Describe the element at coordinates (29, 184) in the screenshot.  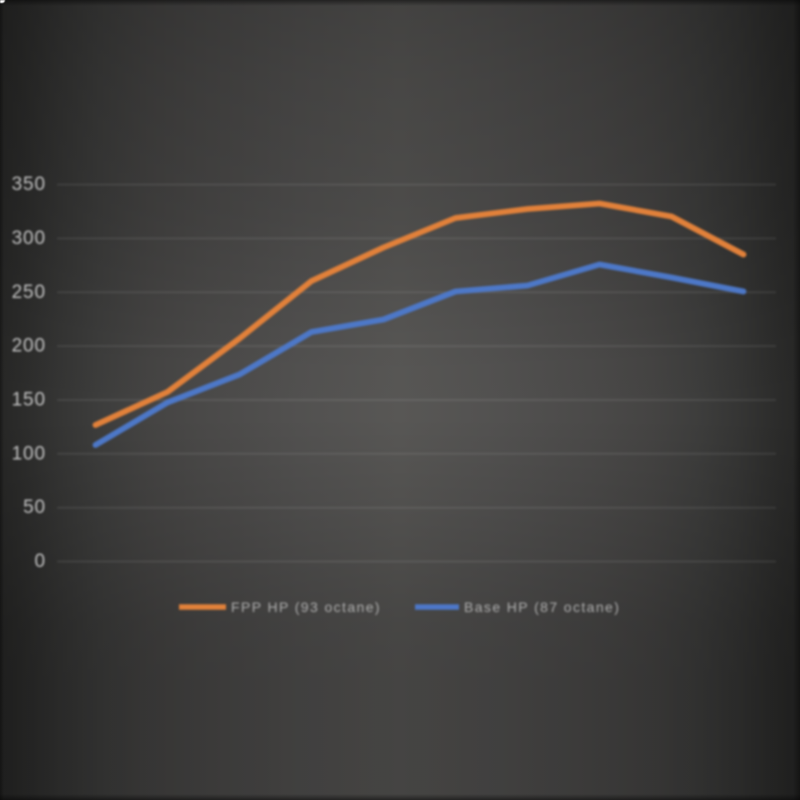
I see `svg-text: 350` at that location.